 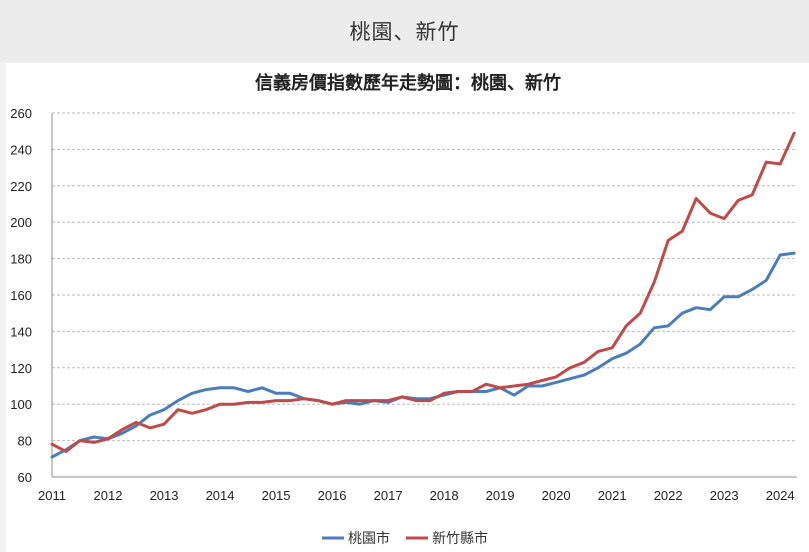 What do you see at coordinates (21, 331) in the screenshot?
I see `y-tick-label: 140` at bounding box center [21, 331].